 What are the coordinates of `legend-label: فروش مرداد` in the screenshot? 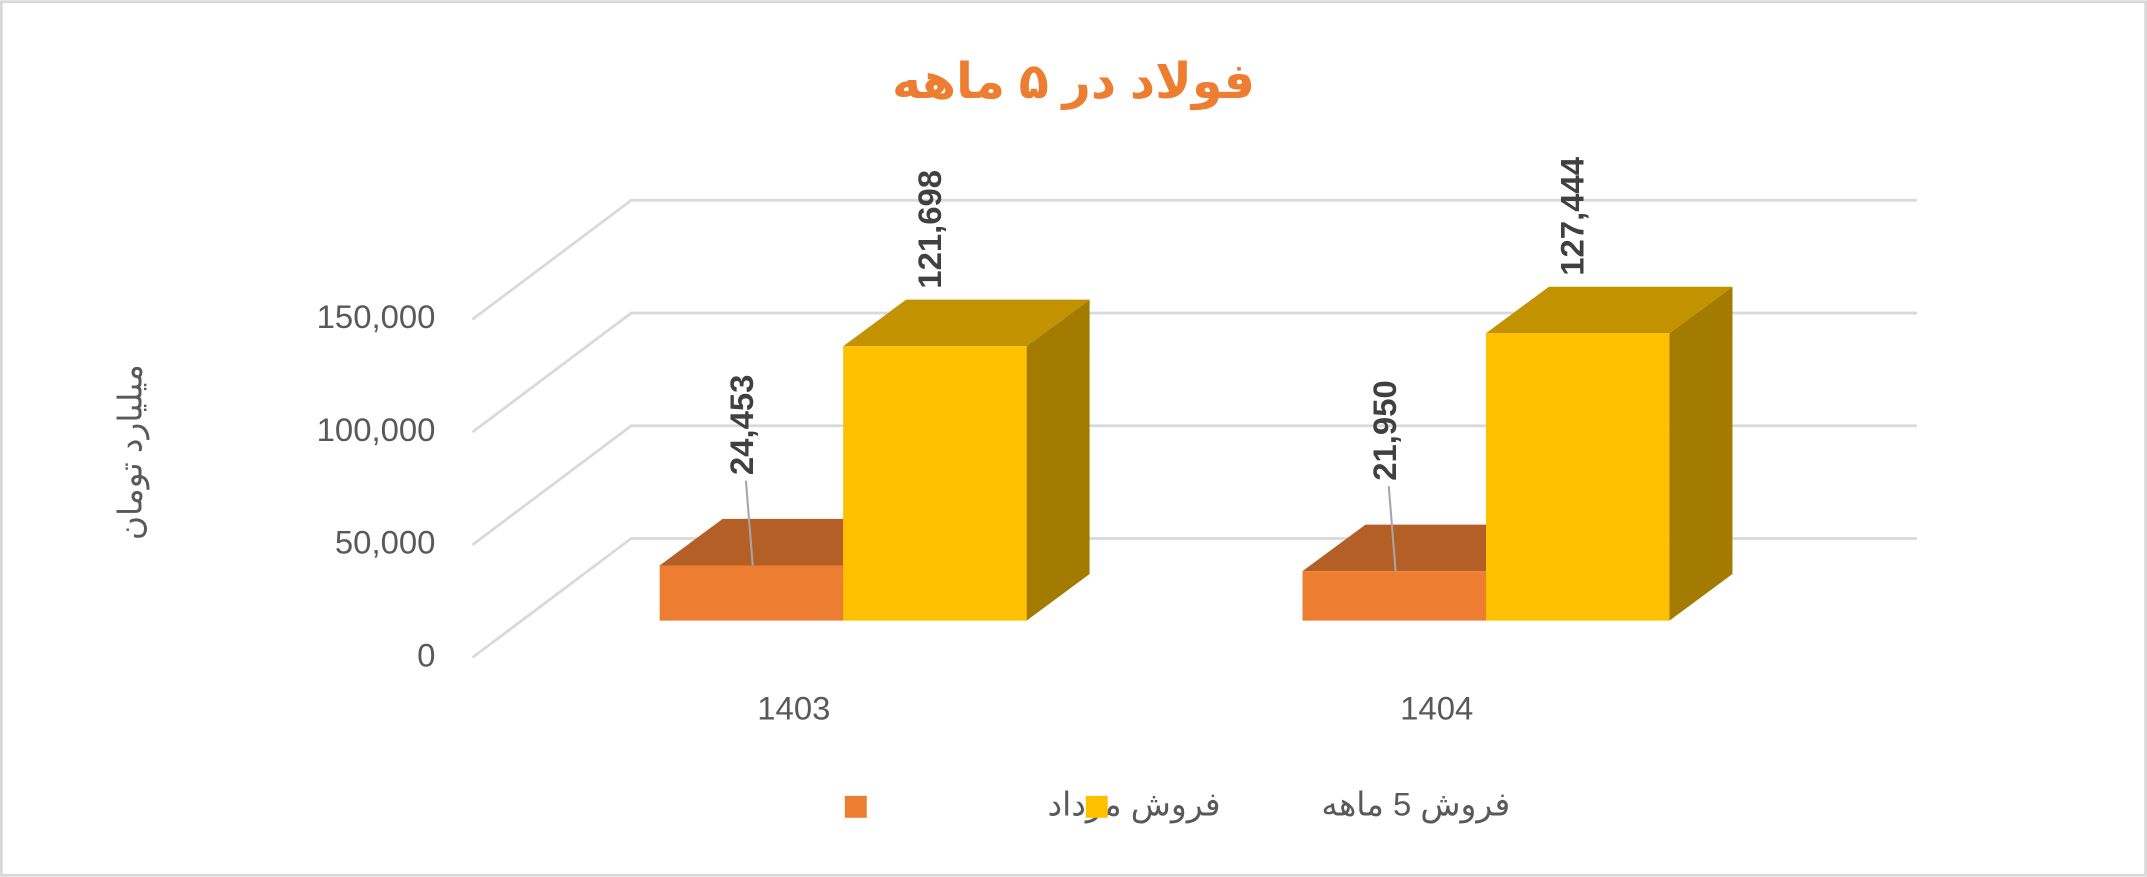 It's located at (1133, 805).